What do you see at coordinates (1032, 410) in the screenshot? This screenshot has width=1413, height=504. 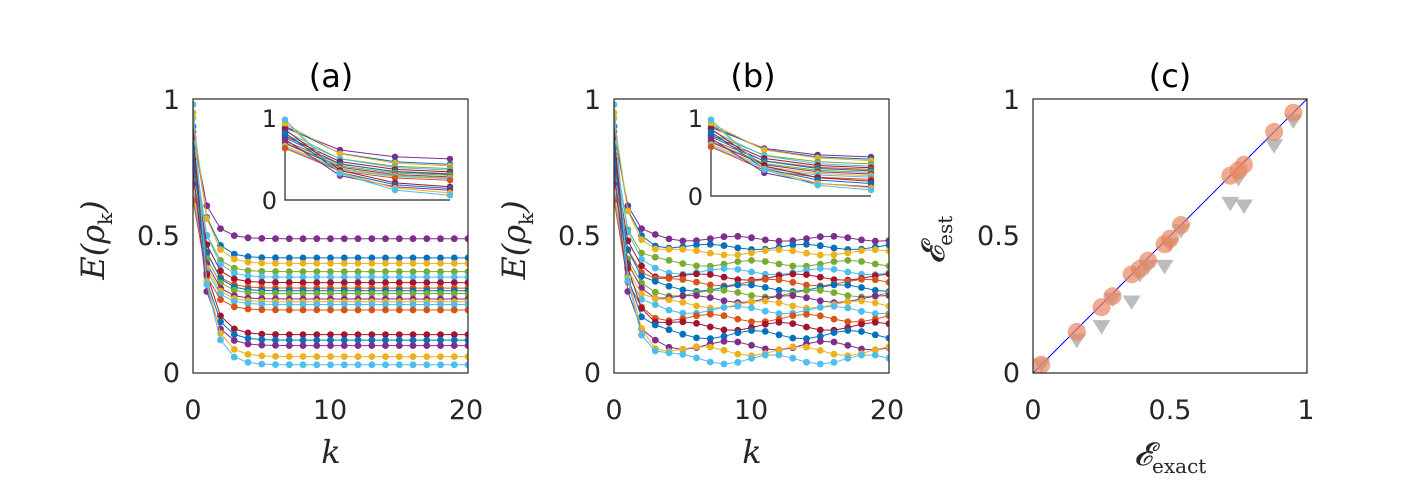 I see `panel-c-xtick-0: 0` at bounding box center [1032, 410].